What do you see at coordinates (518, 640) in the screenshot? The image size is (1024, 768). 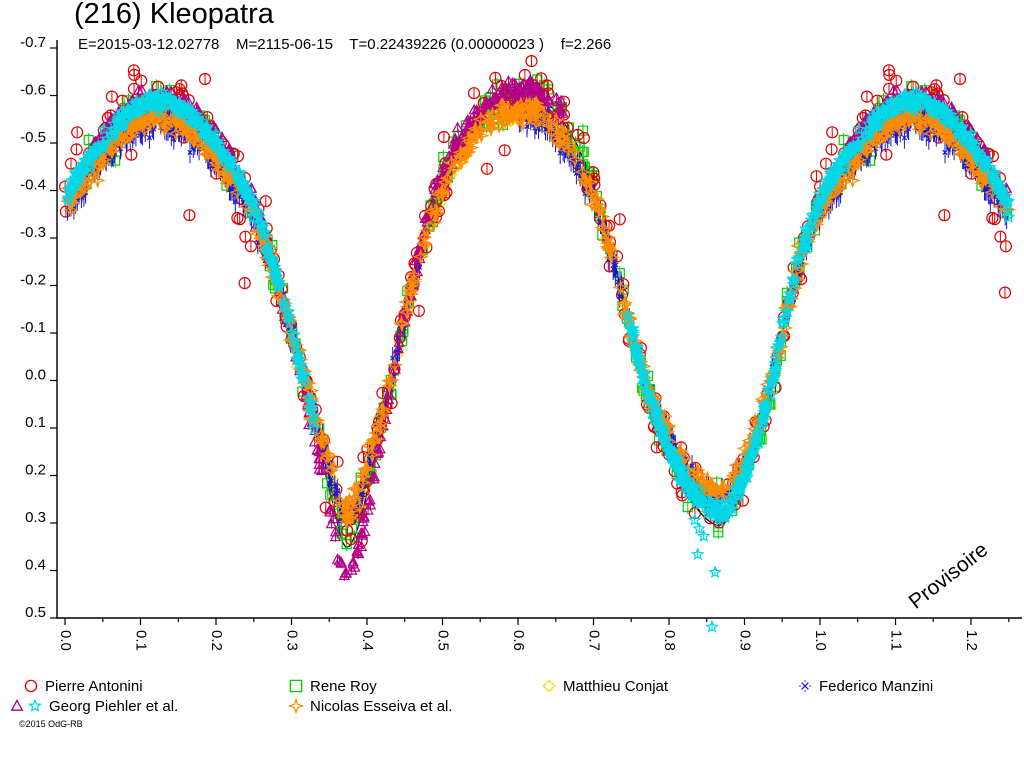 I see `x-tick-label: 0.6` at bounding box center [518, 640].